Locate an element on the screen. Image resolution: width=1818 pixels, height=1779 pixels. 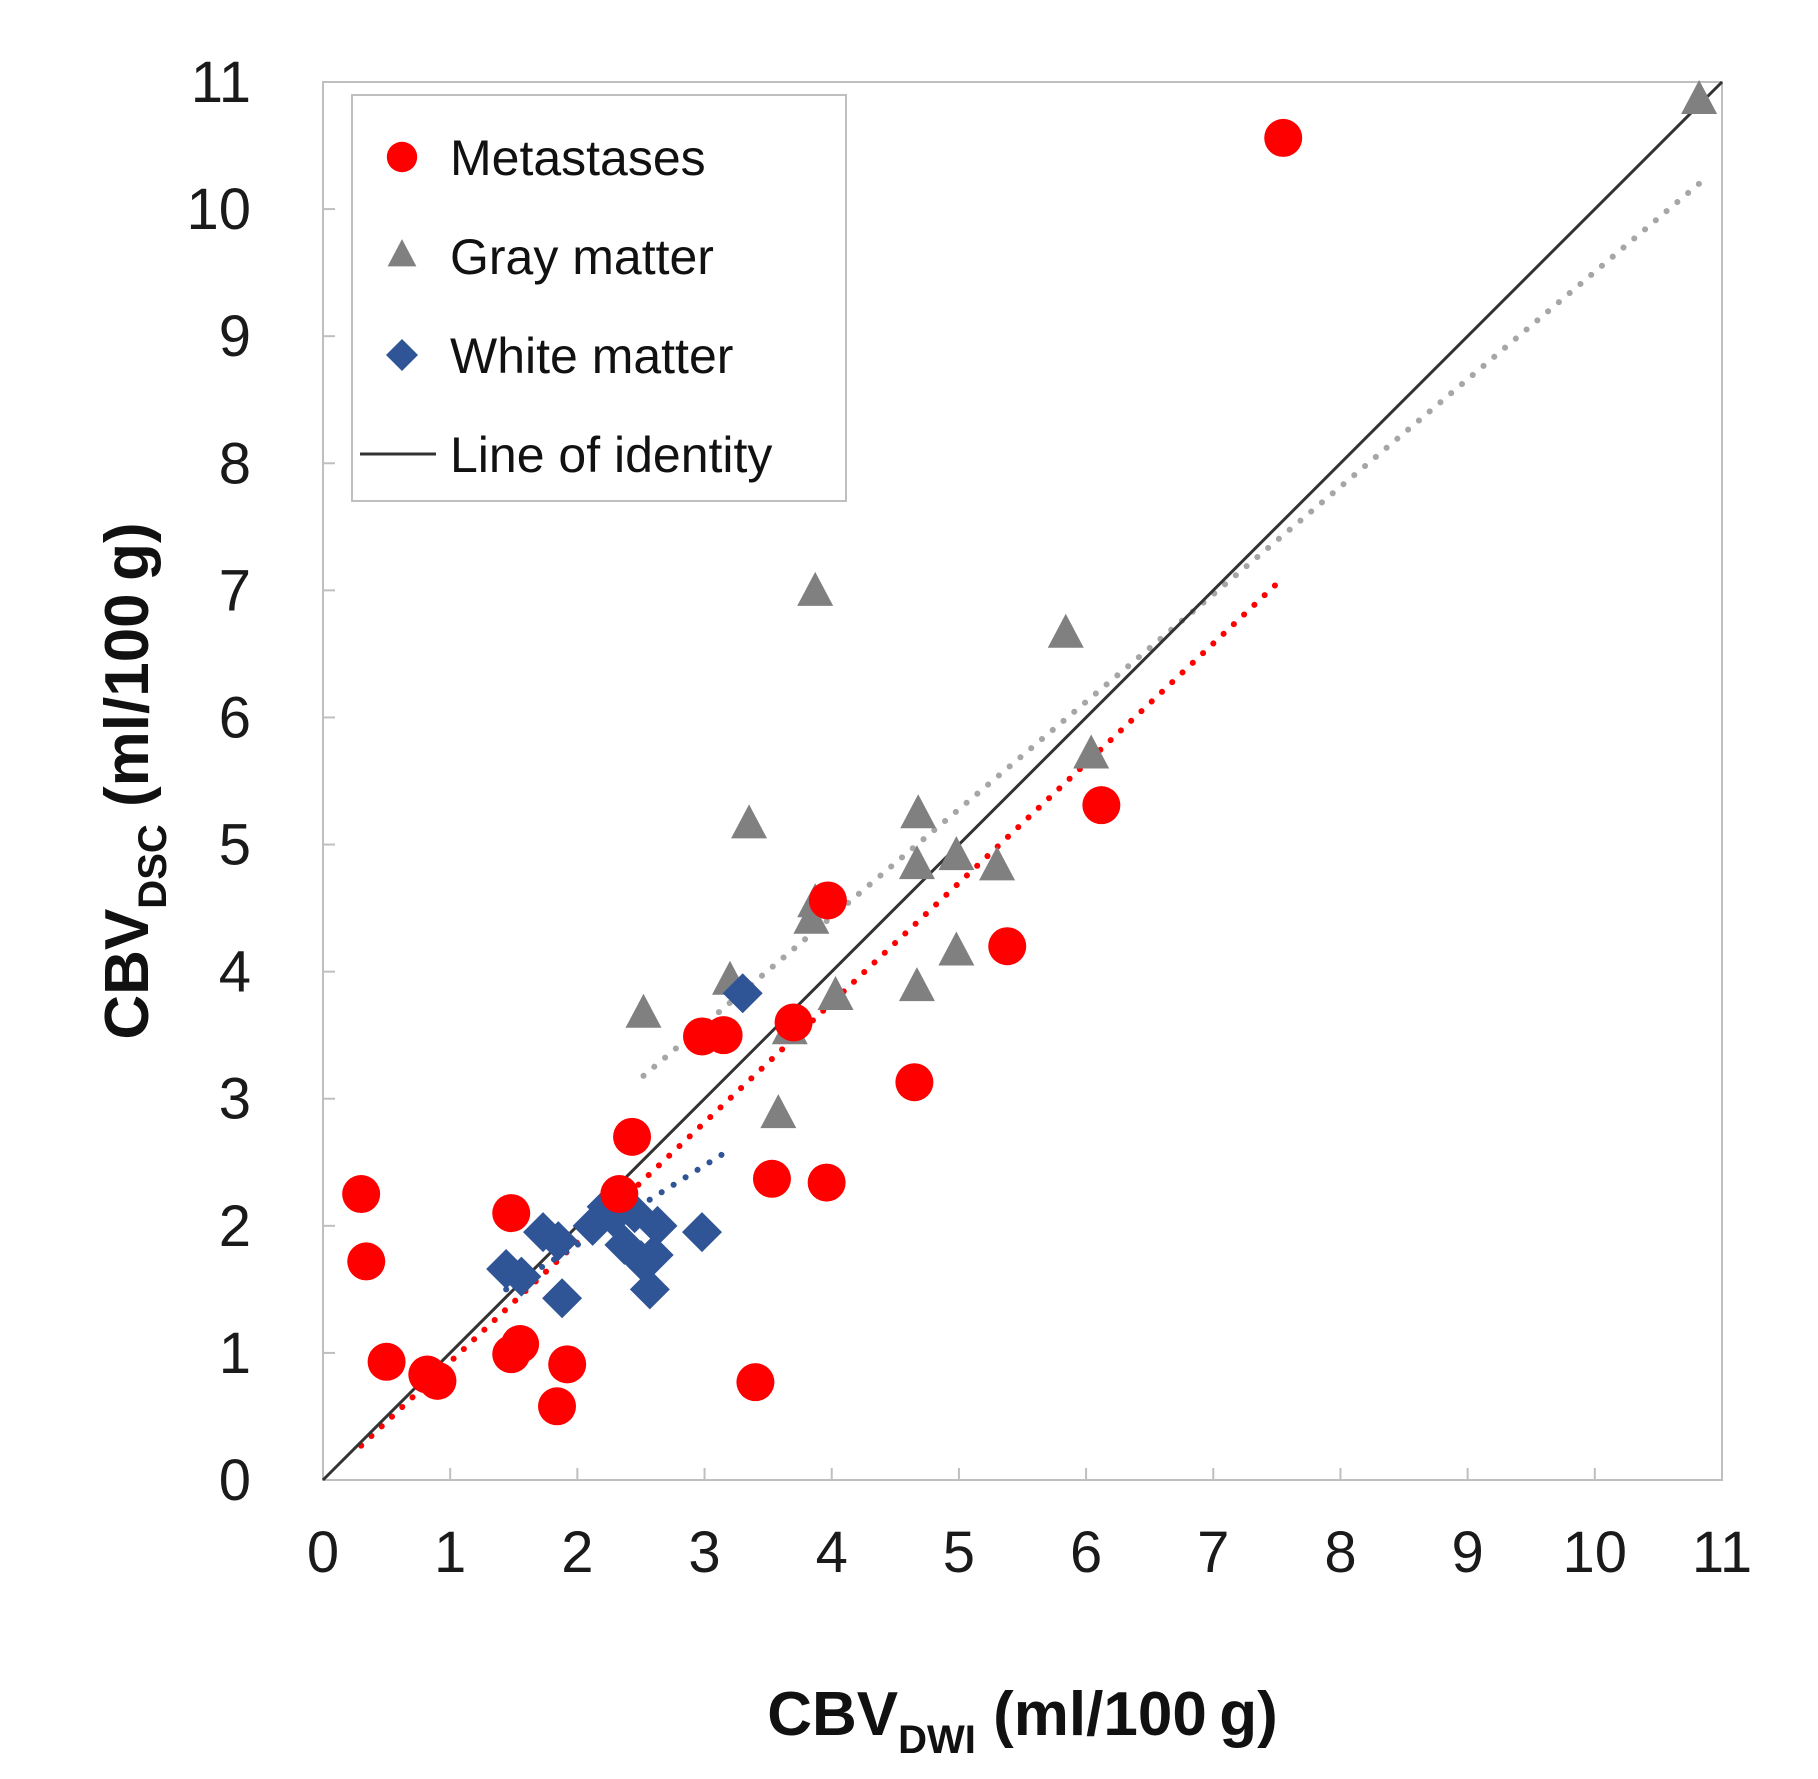
x-tick-label: 9 is located at coordinates (1468, 1552).